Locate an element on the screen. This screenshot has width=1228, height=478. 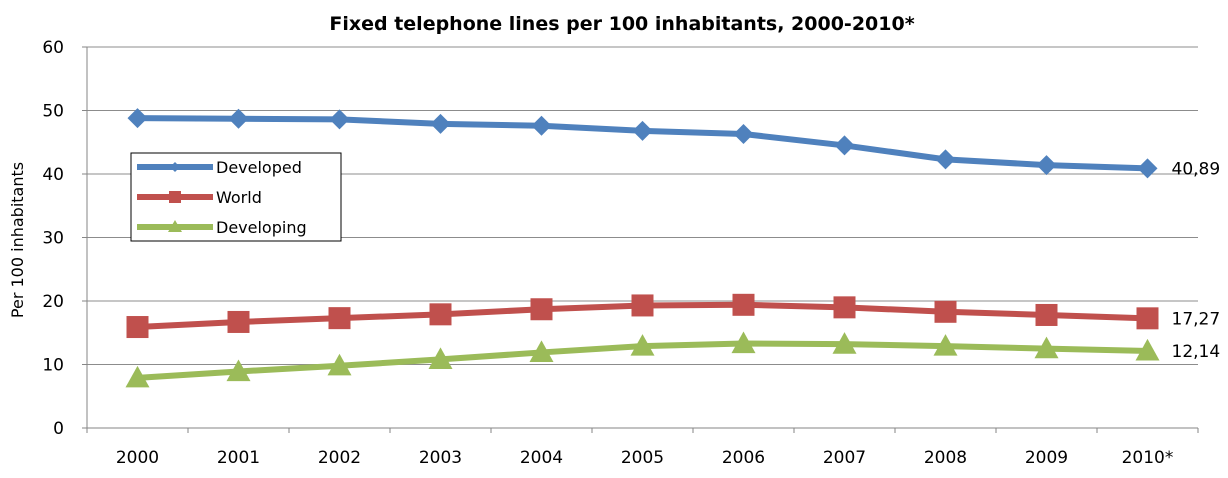
x-tick-label: 2009 is located at coordinates (1046, 458).